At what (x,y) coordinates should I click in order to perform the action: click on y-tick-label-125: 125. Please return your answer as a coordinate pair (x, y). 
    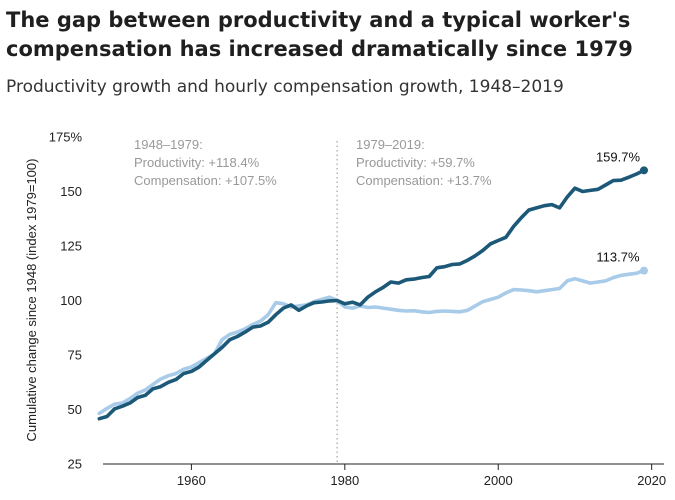
    Looking at the image, I should click on (71, 246).